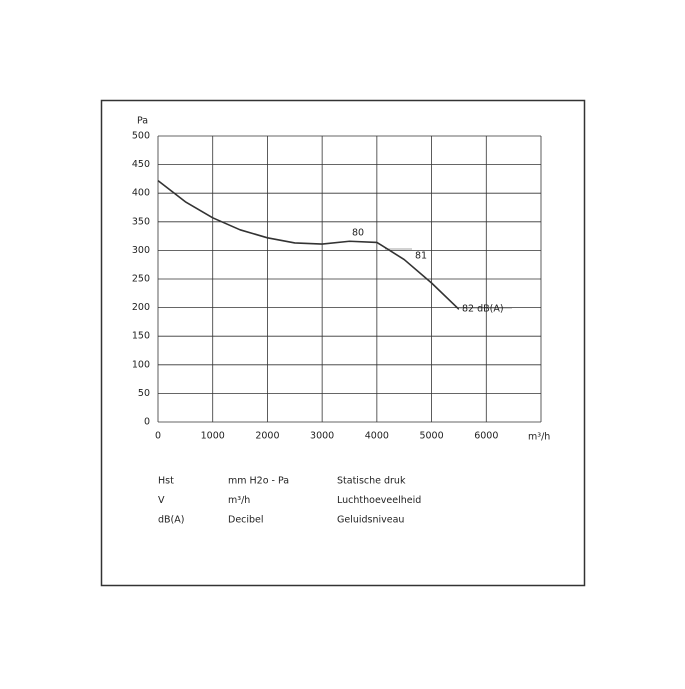 This screenshot has height=689, width=685. Describe the element at coordinates (171, 520) in the screenshot. I see `legend-cell: dB(A)` at that location.